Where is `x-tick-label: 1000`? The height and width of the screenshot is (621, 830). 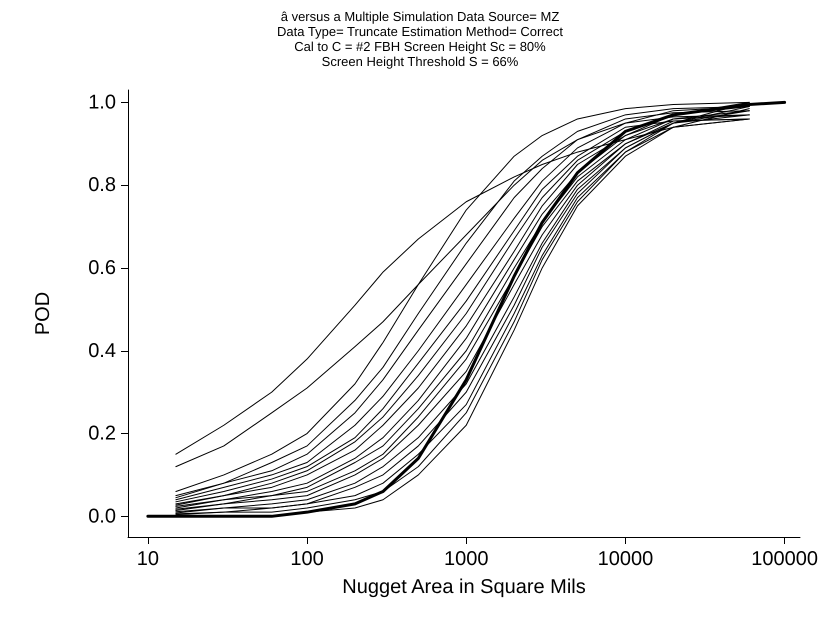 x-tick-label: 1000 is located at coordinates (466, 559).